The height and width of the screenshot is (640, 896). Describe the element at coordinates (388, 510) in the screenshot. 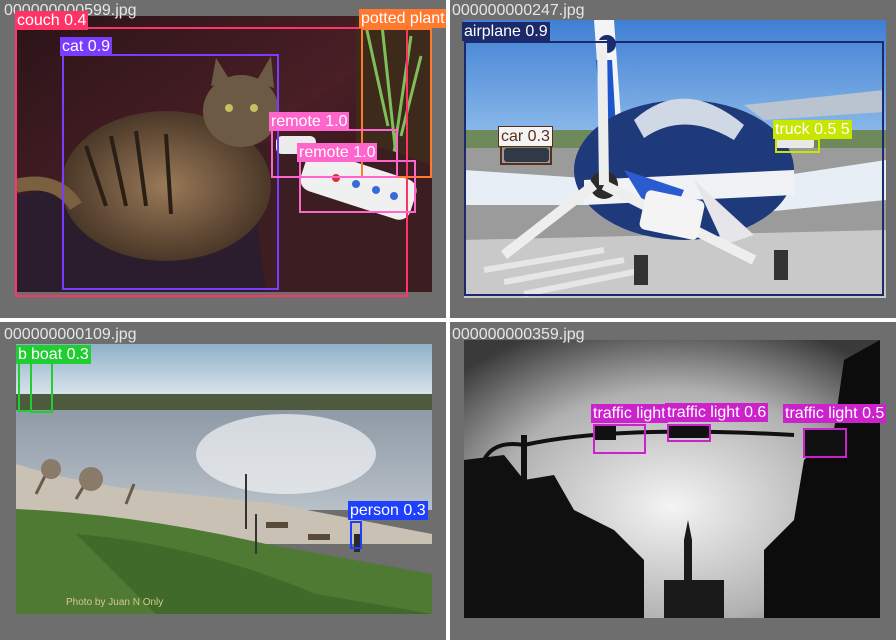

I see `person-label: person 0.3` at that location.